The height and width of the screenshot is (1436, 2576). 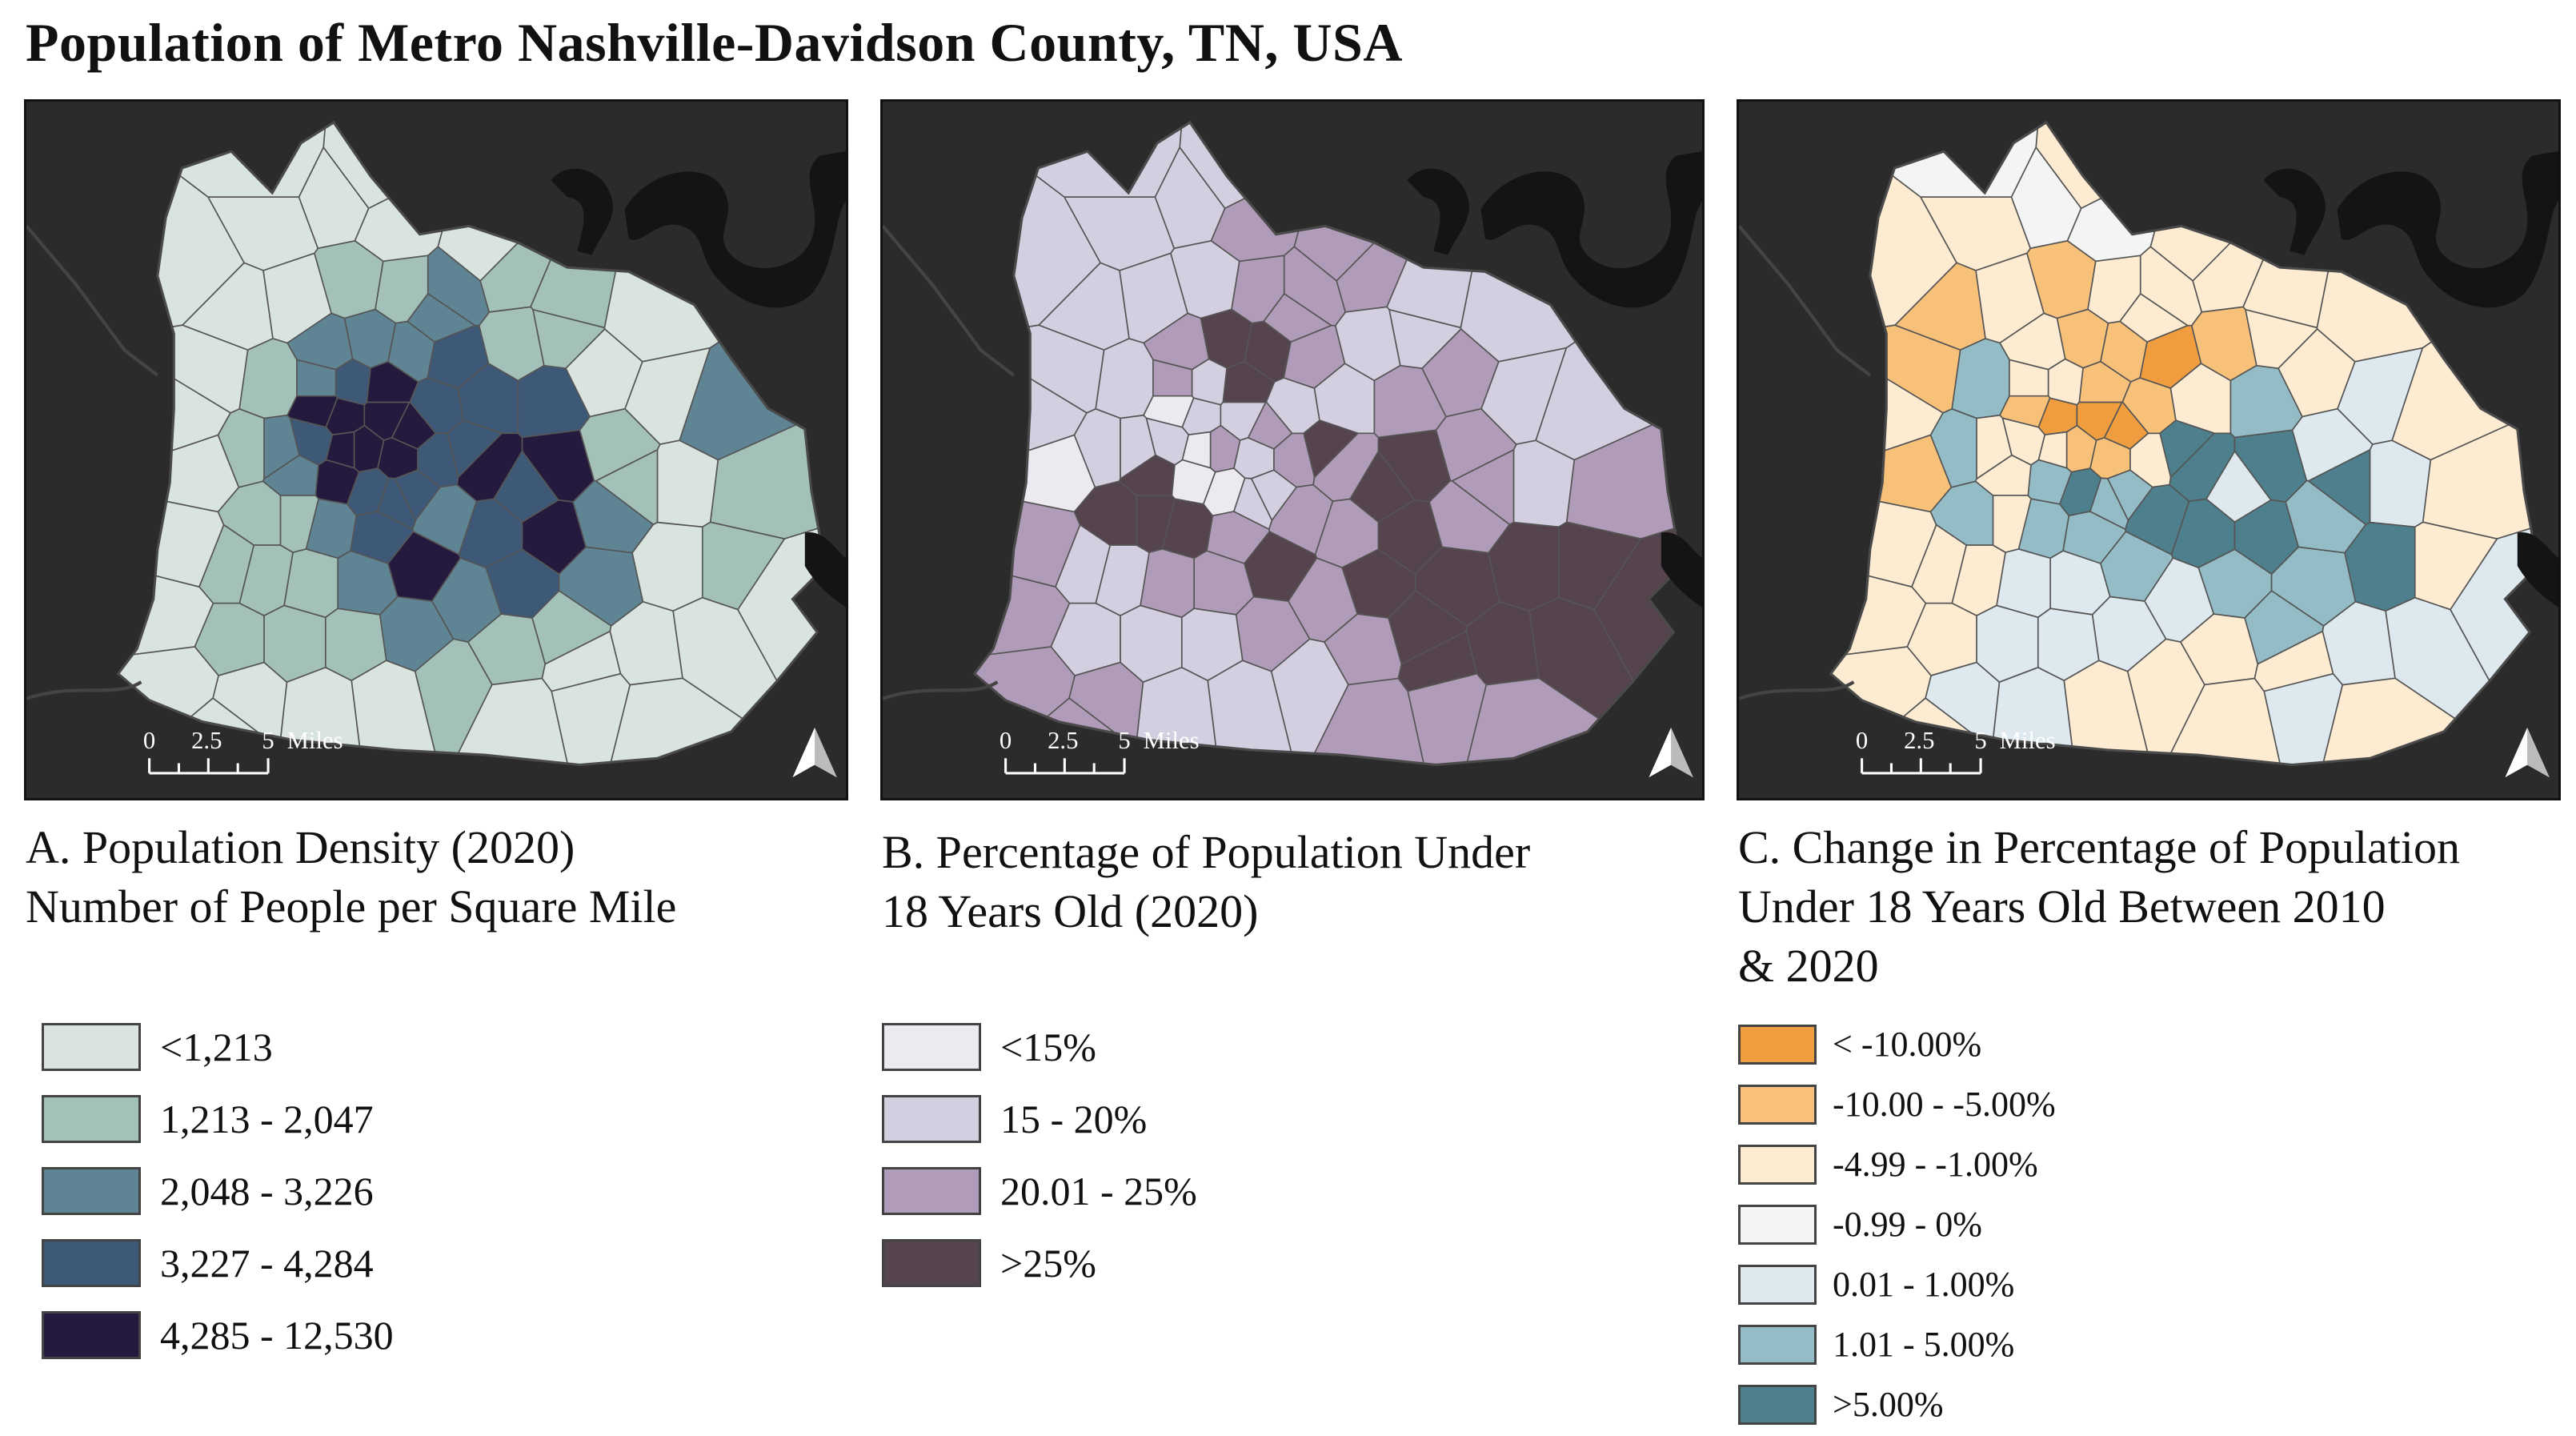 I want to click on caption-line: Number of People per Square Mile, so click(x=351, y=907).